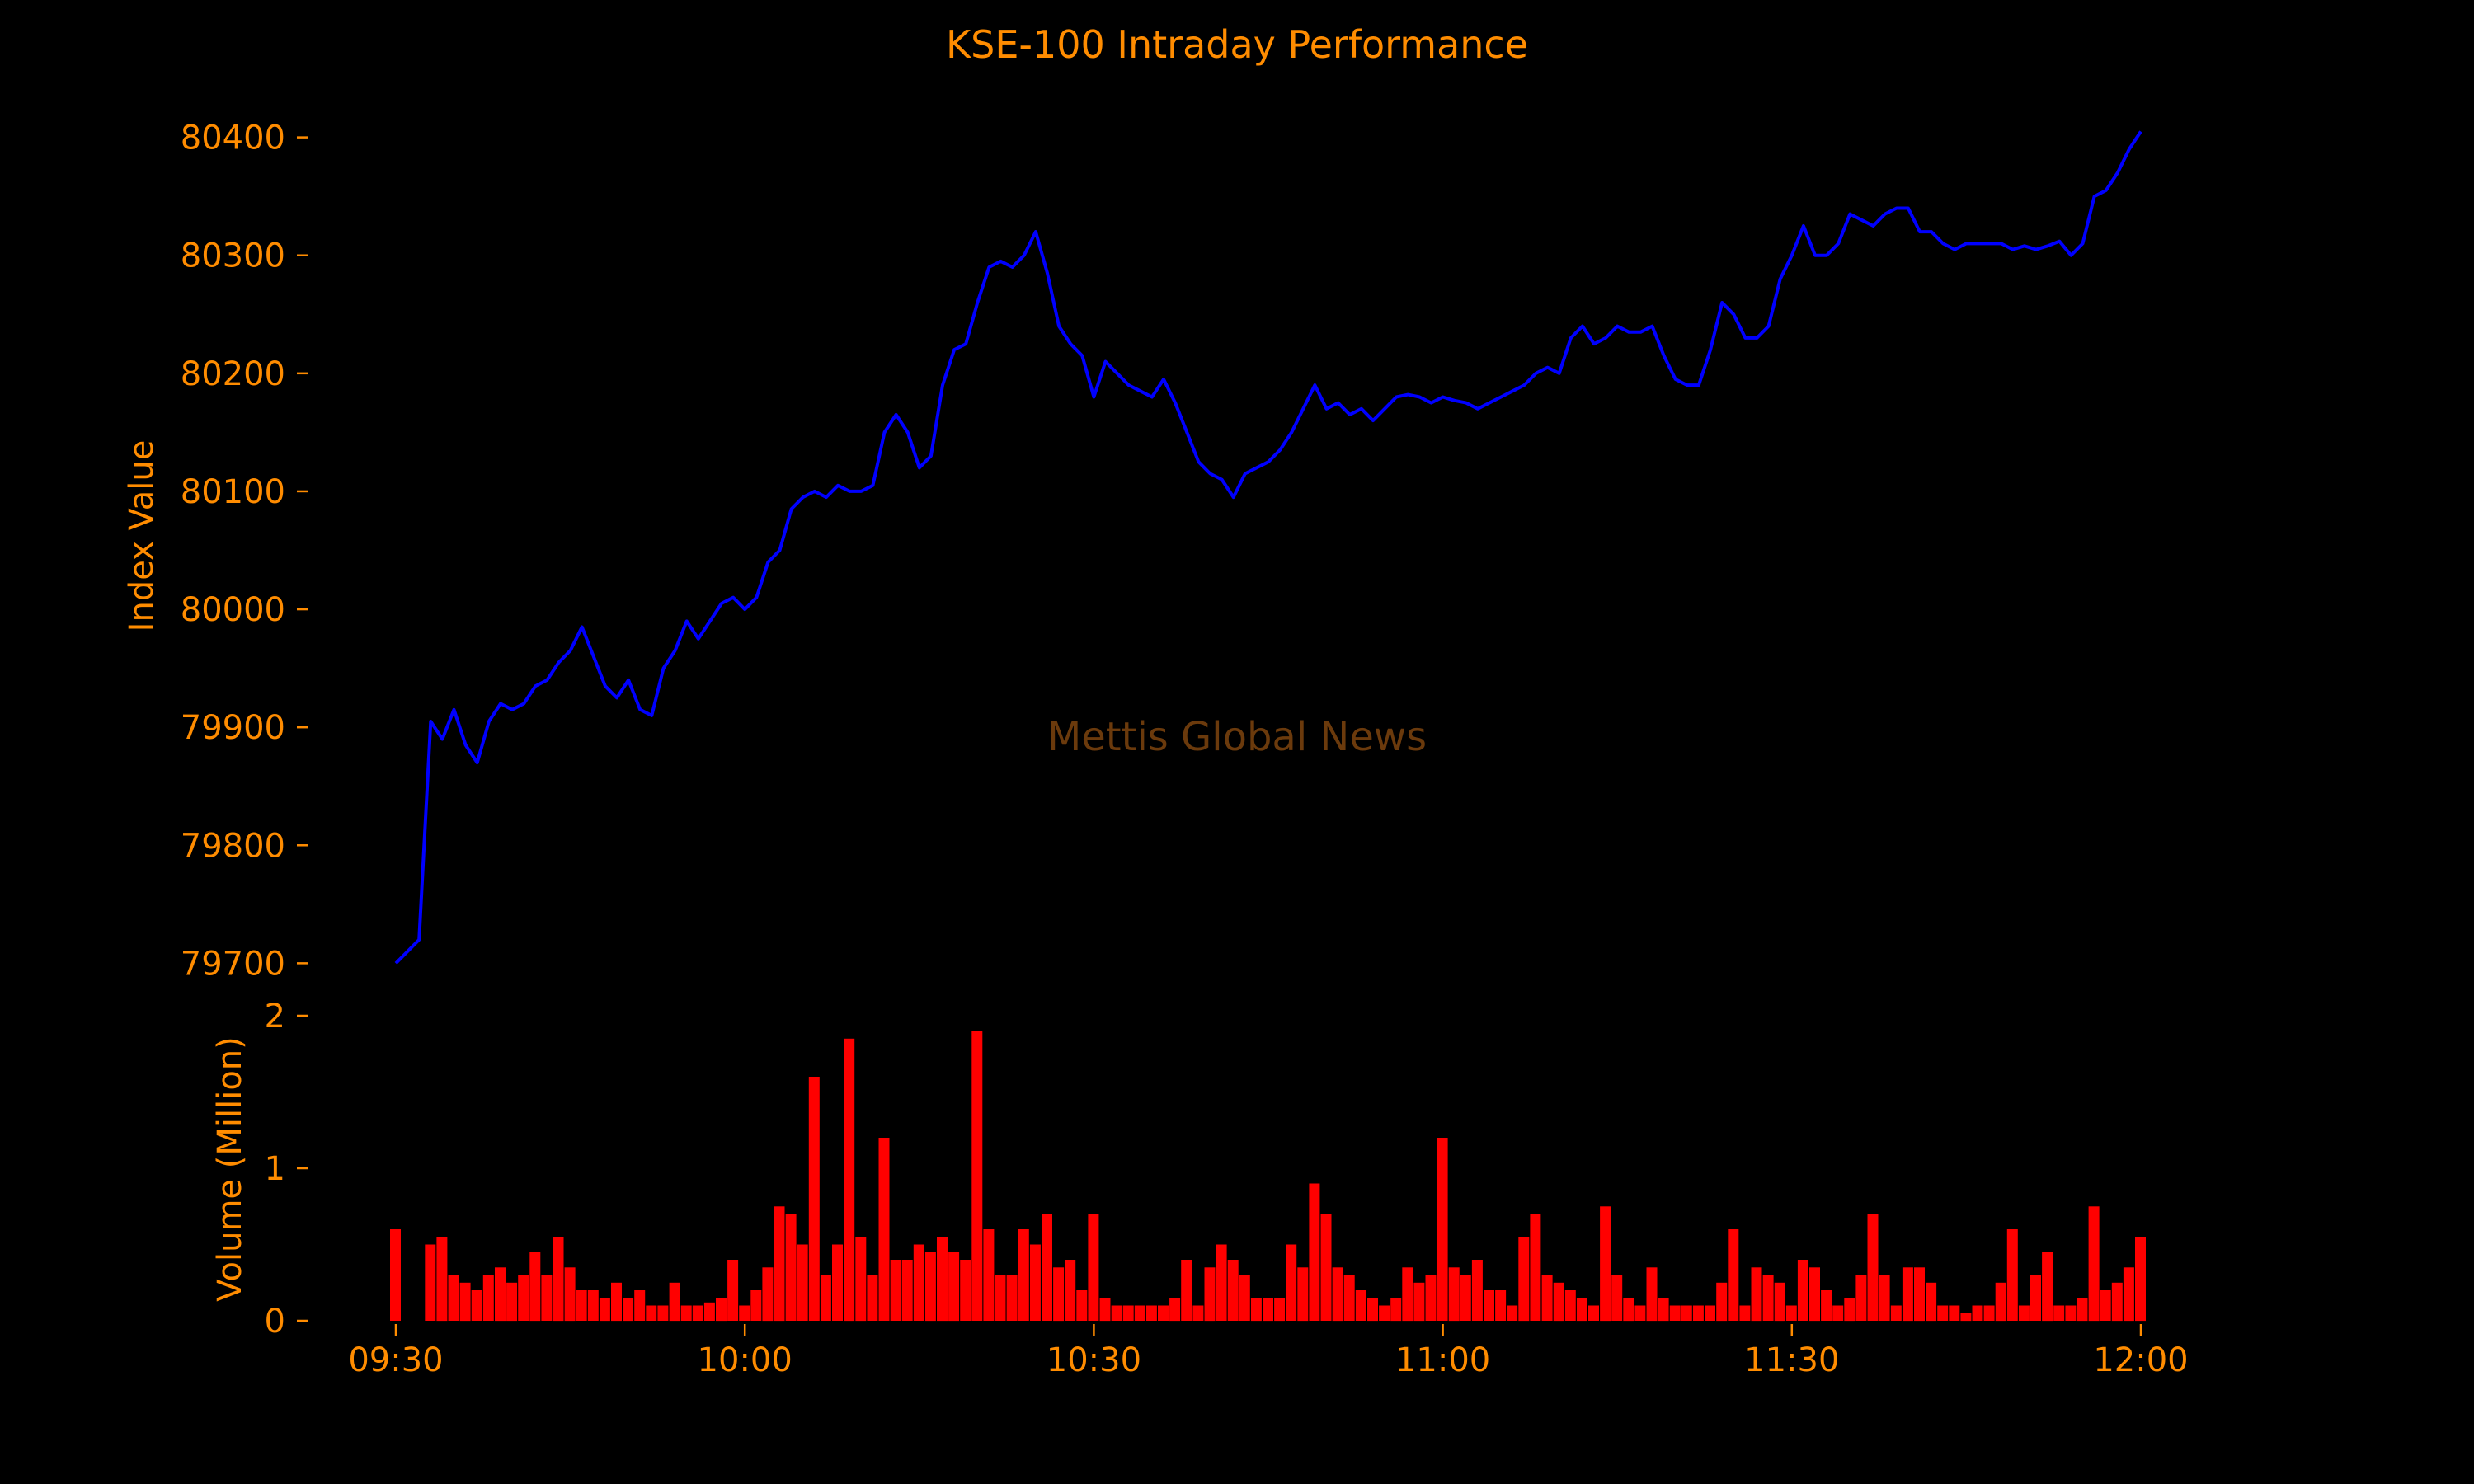 This screenshot has height=1484, width=2474. Describe the element at coordinates (1094, 1360) in the screenshot. I see `x-tick-label: 10:30` at that location.